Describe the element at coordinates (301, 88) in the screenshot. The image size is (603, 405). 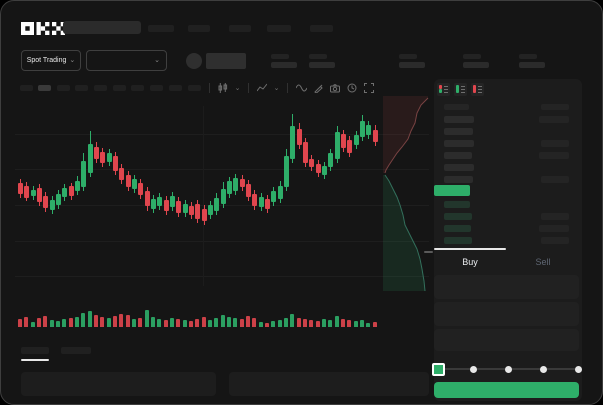
I see `wave-icon` at that location.